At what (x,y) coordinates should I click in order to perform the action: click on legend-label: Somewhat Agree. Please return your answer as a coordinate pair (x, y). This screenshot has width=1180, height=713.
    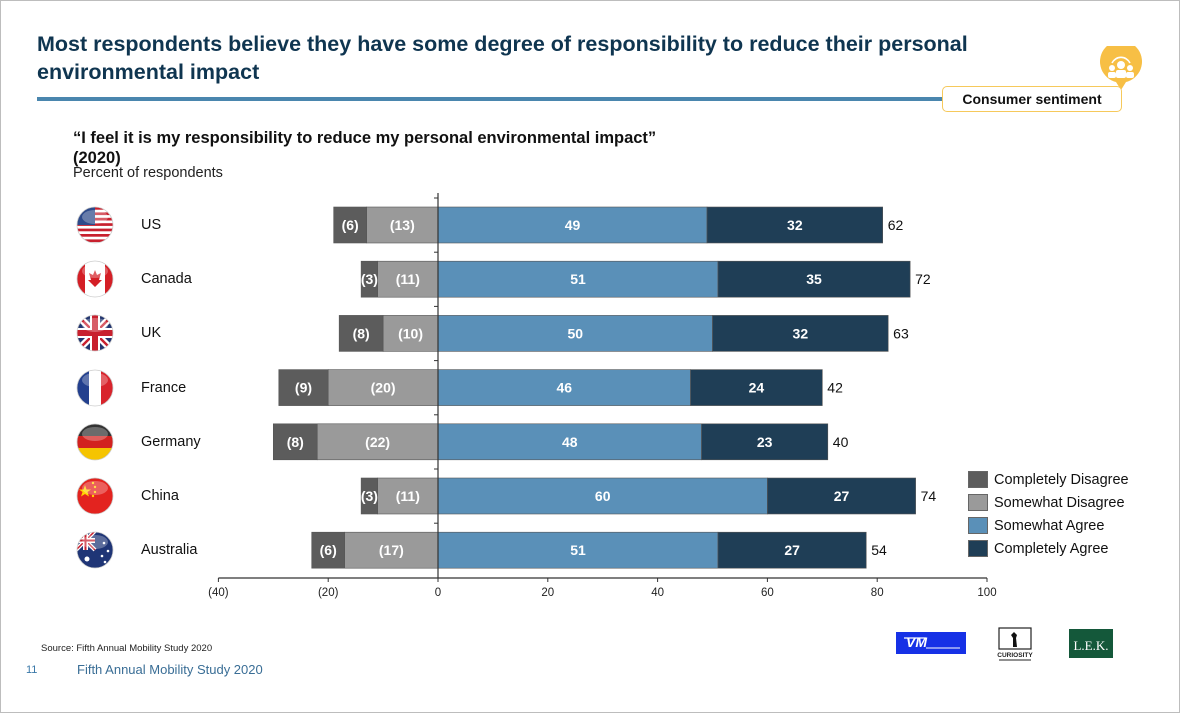
    Looking at the image, I should click on (1049, 525).